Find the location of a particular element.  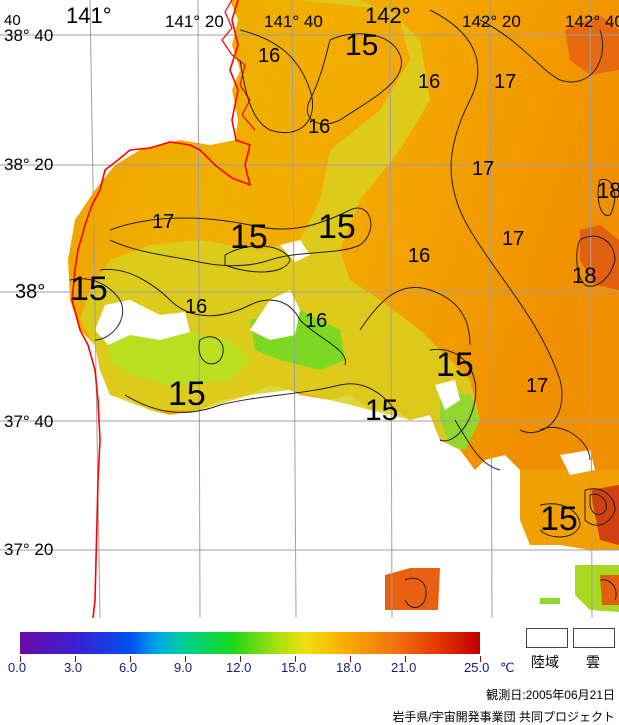

lat-label-38-20: 38° 20 is located at coordinates (28, 164).